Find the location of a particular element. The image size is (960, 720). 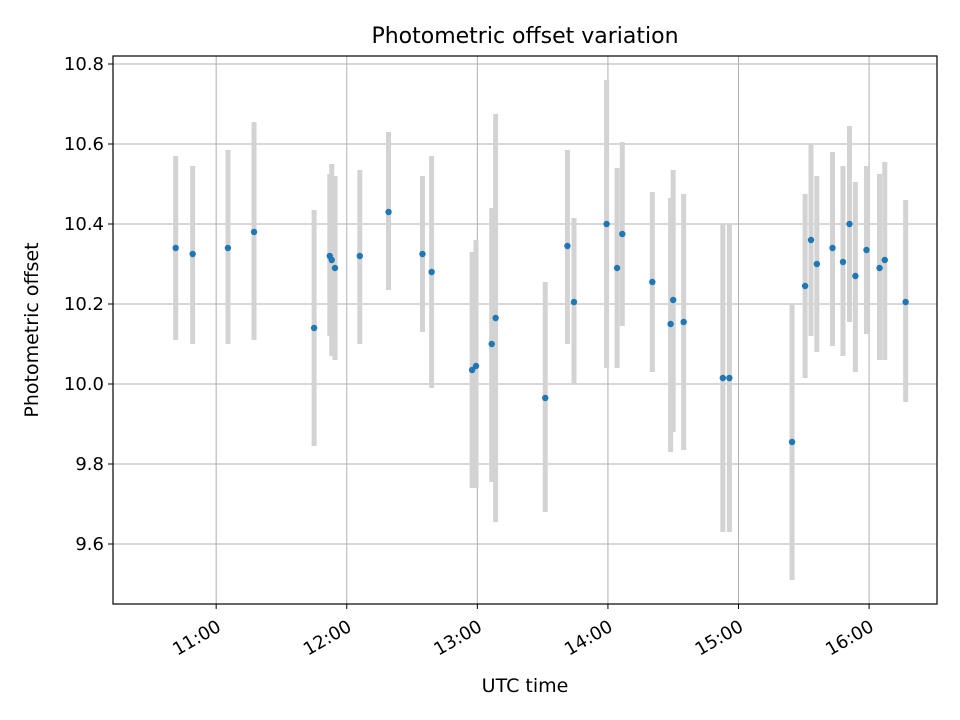

y-tick-label: 10.0 is located at coordinates (84, 384).